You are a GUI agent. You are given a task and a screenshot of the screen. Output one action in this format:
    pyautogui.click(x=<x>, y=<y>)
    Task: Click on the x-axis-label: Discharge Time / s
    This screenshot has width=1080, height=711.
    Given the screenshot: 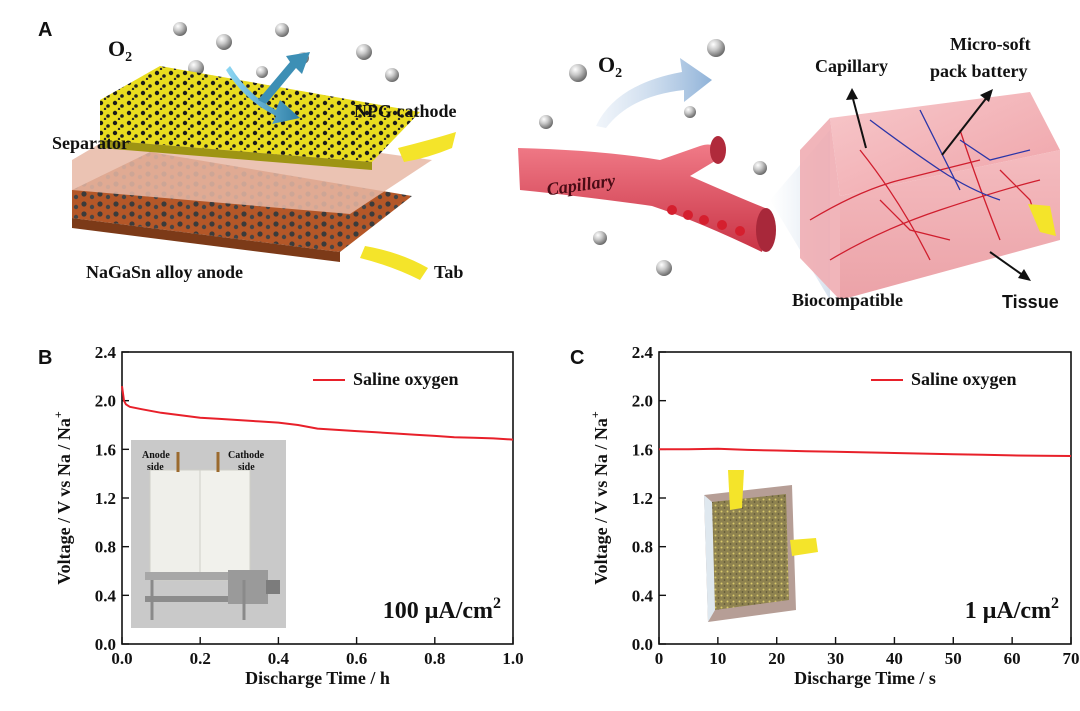 What is the action you would take?
    pyautogui.click(x=865, y=678)
    